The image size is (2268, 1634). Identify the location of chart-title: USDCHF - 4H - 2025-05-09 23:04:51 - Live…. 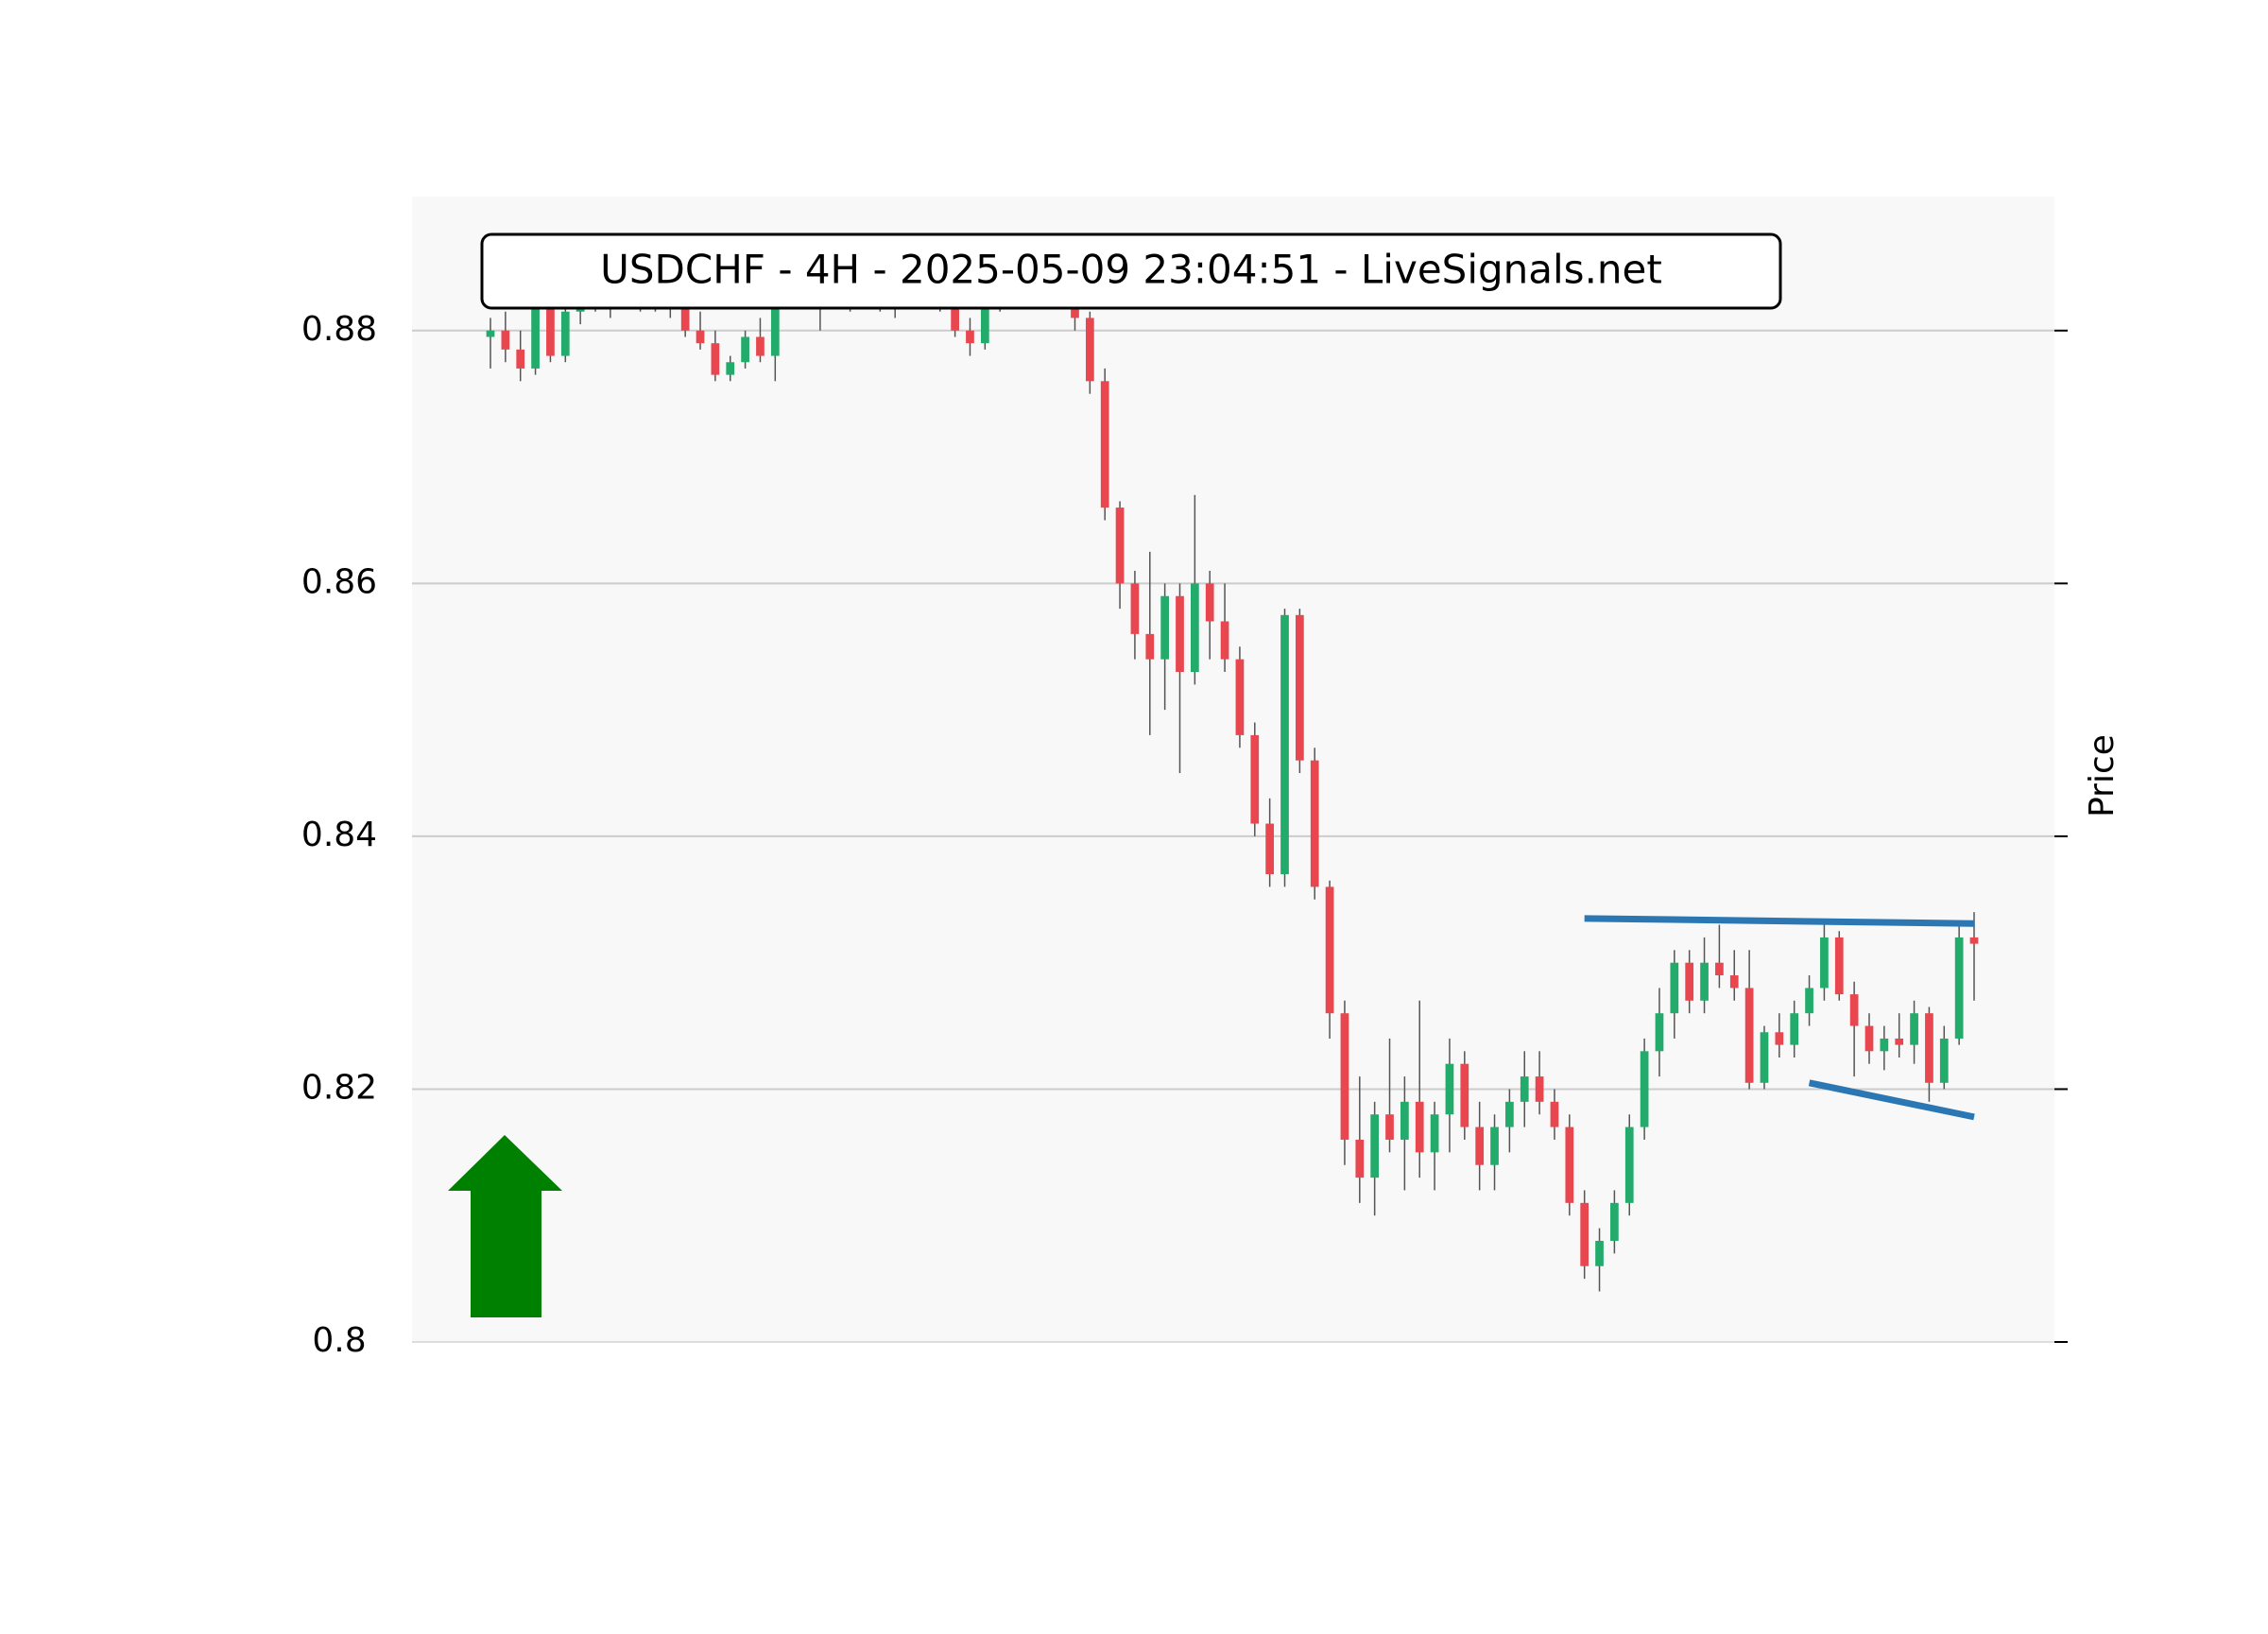
(1131, 270).